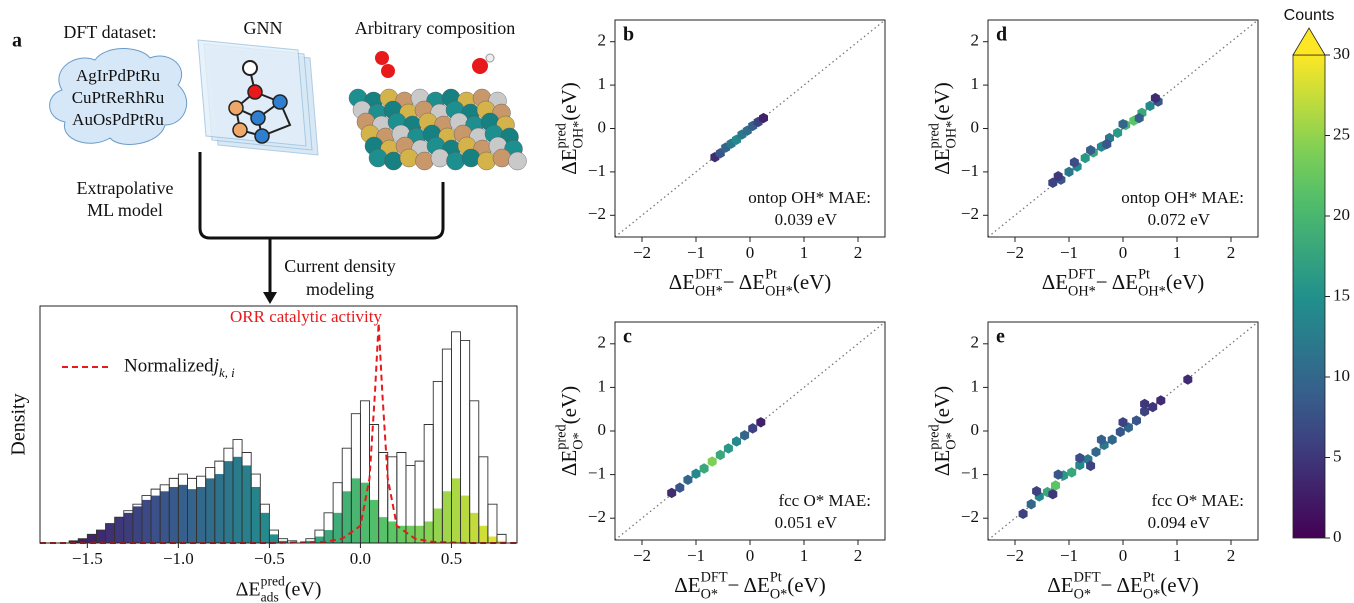 The height and width of the screenshot is (603, 1354). Describe the element at coordinates (1309, 296) in the screenshot. I see `colorbar` at that location.